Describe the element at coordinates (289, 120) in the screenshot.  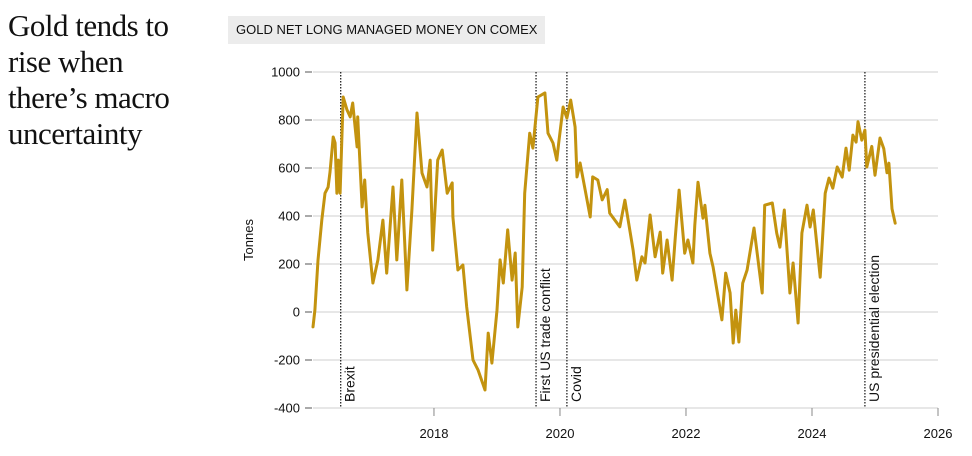
I see `y-tick-label: 800` at that location.